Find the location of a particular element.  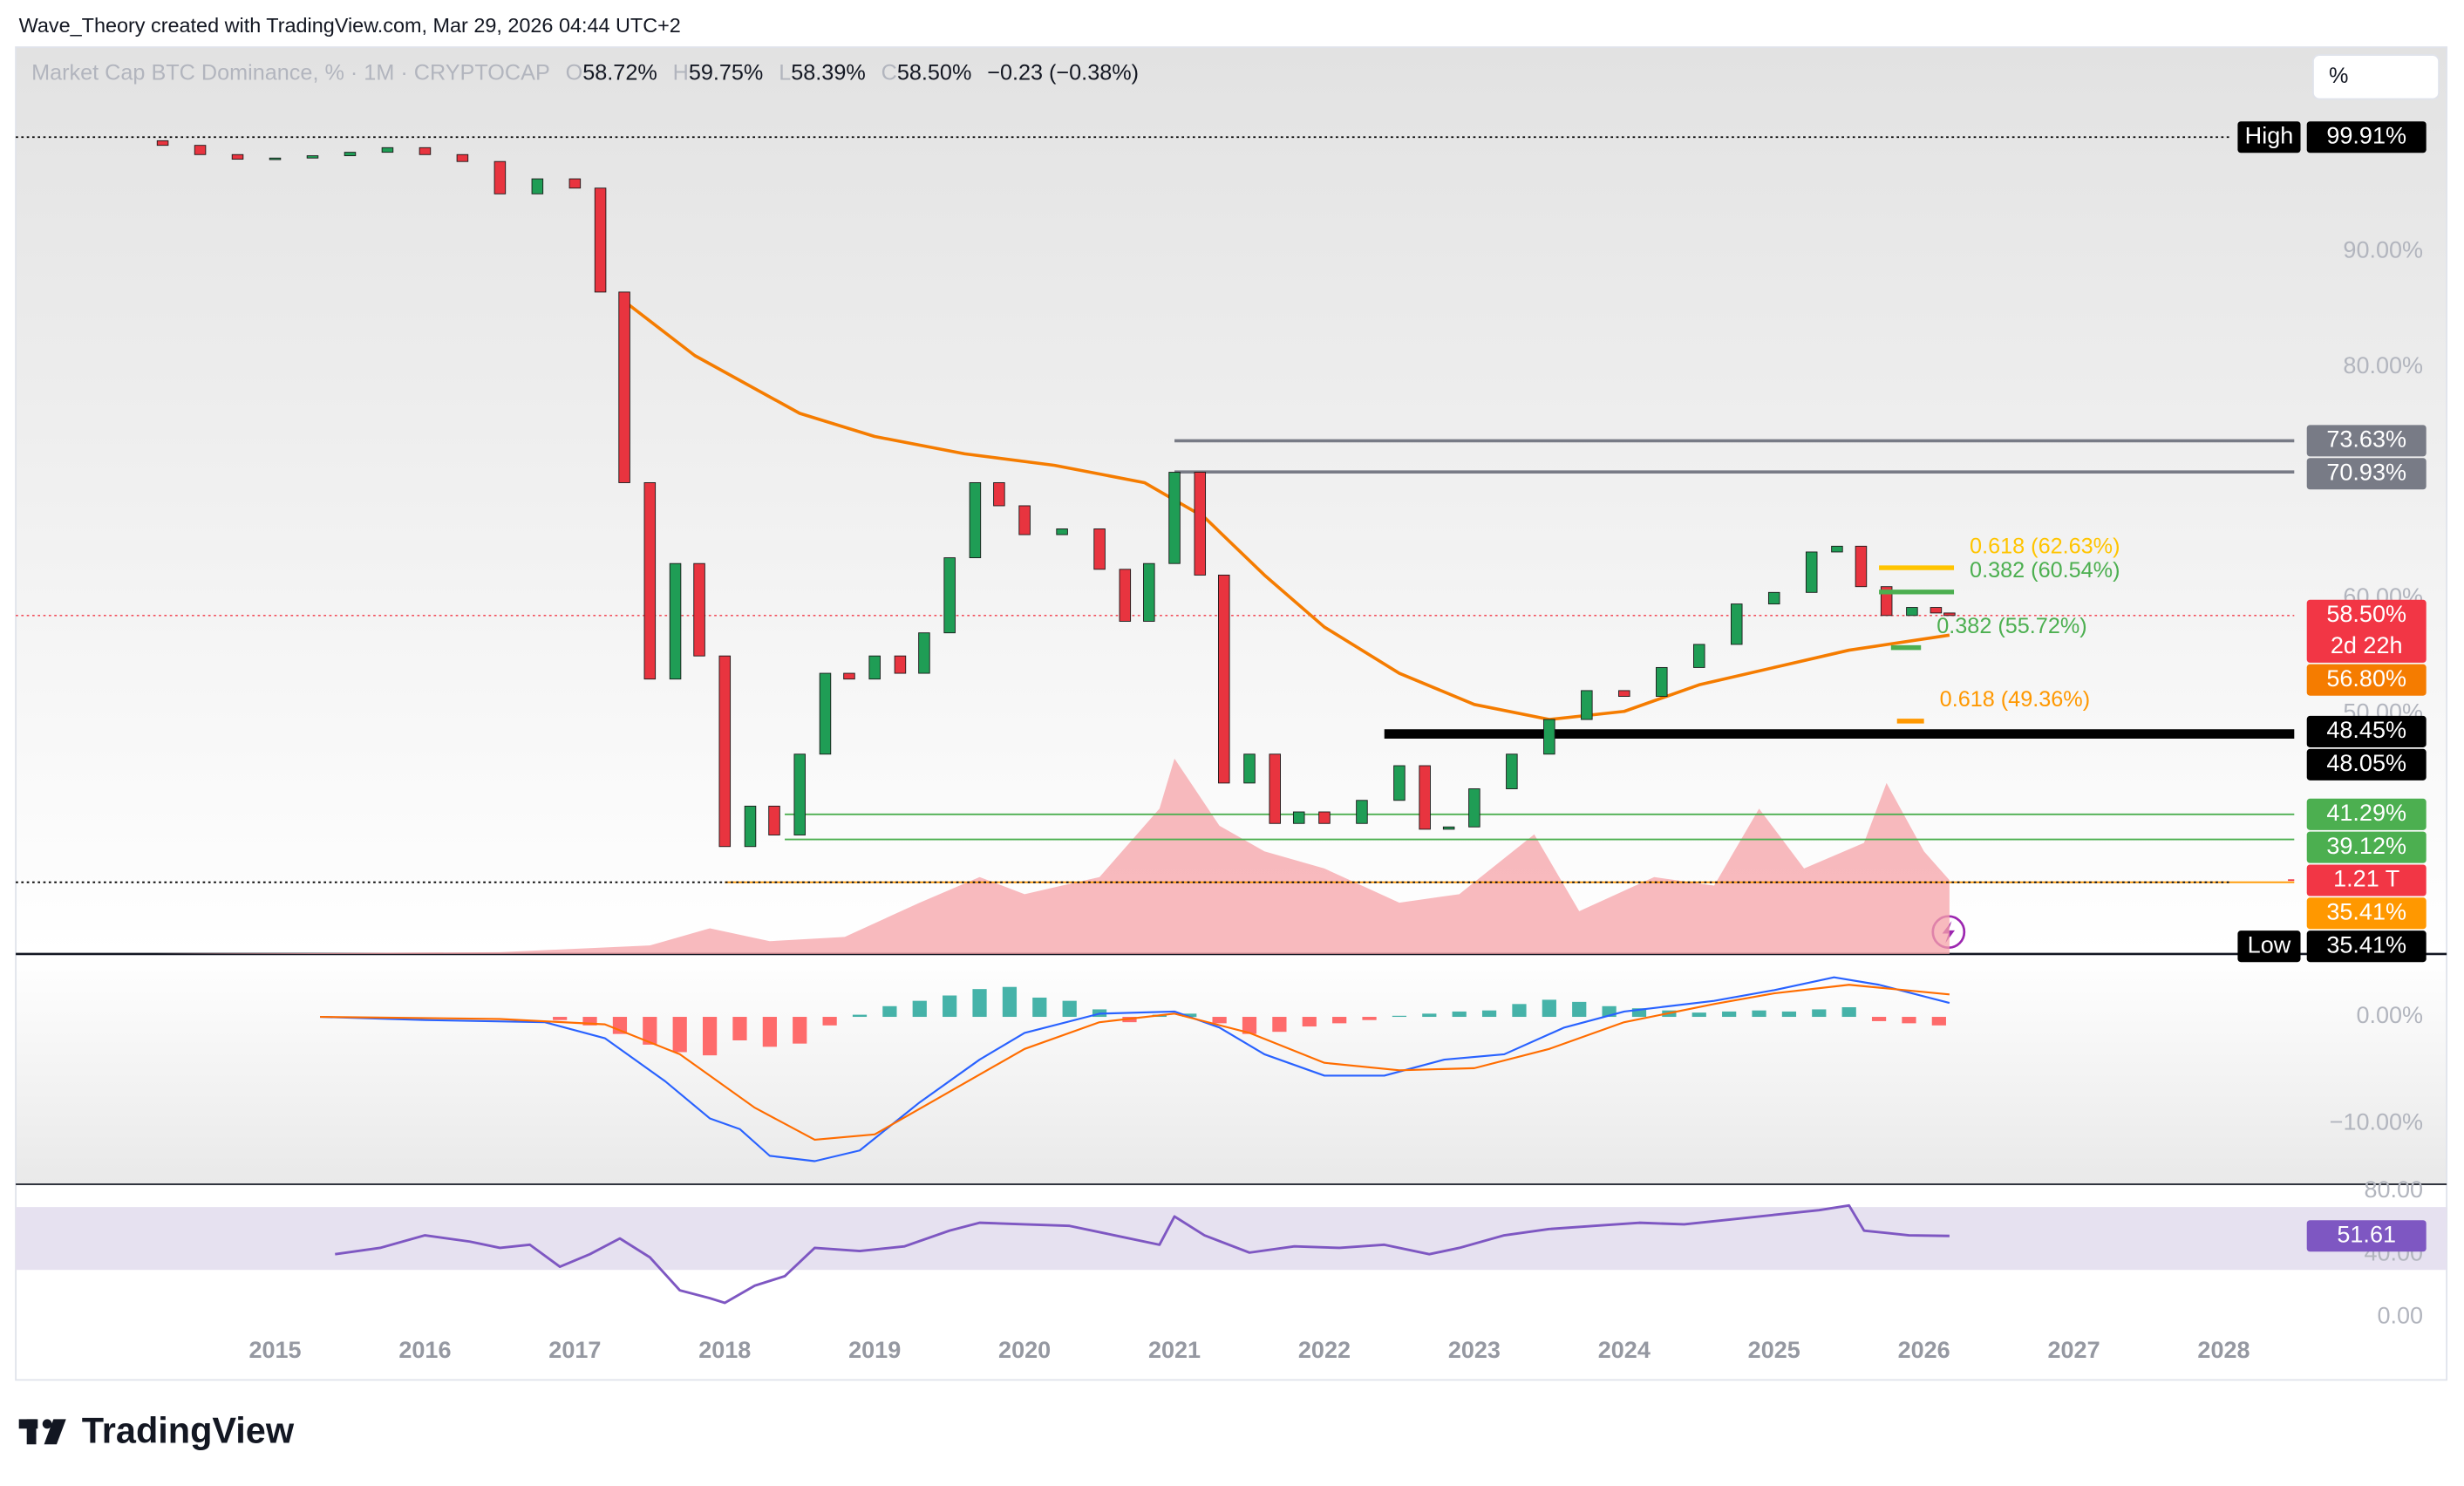

ohlc-key: C is located at coordinates (889, 72).